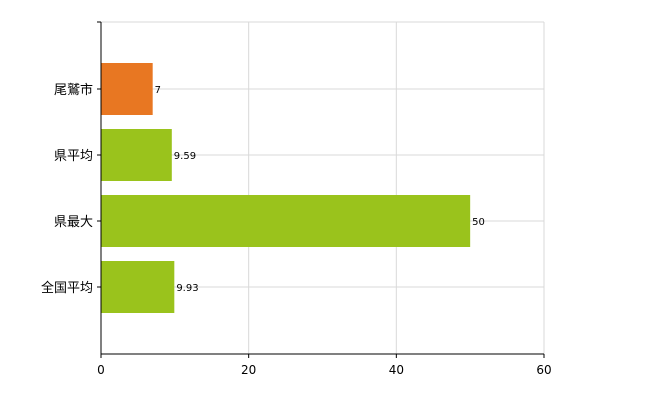 This screenshot has width=650, height=400. I want to click on x-tick-label-1: 20, so click(248, 370).